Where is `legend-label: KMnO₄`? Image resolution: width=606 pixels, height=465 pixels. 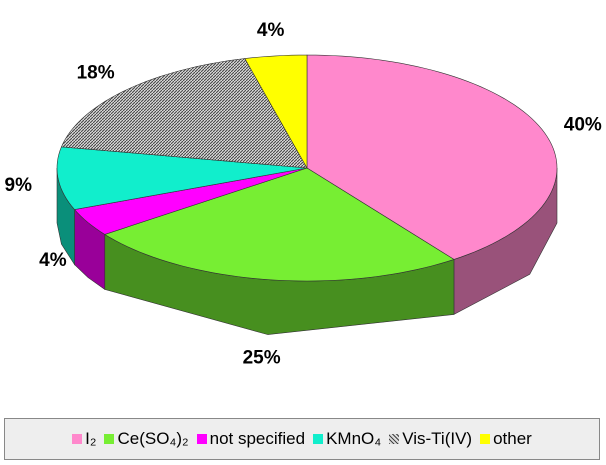
legend-label: KMnO₄ is located at coordinates (354, 438).